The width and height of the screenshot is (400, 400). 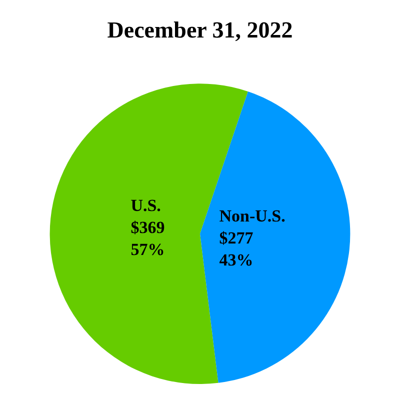 What do you see at coordinates (252, 216) in the screenshot?
I see `slice-label: Non-U.S.` at bounding box center [252, 216].